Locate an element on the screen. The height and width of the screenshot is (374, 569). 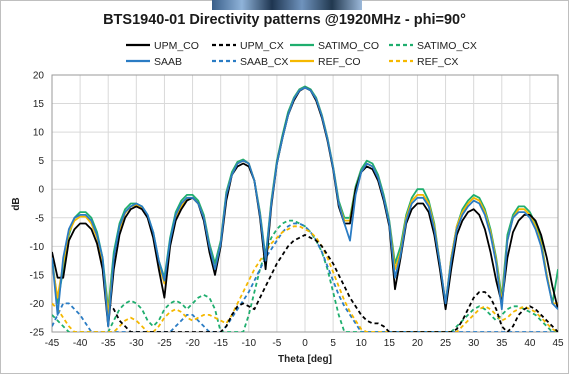
x-tick-label: 15 is located at coordinates (390, 343).